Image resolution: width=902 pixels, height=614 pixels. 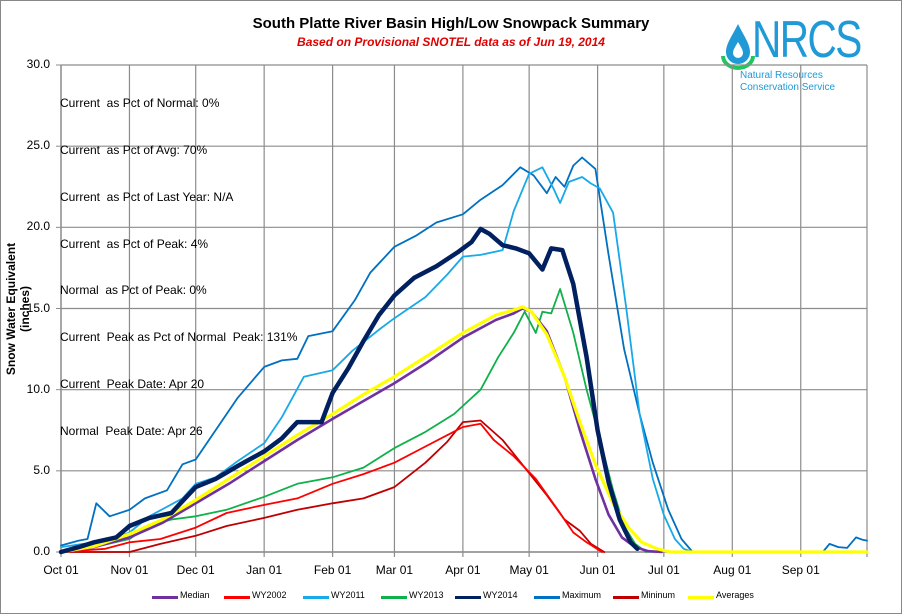 I want to click on x-tick-label: May 01, so click(x=529, y=570).